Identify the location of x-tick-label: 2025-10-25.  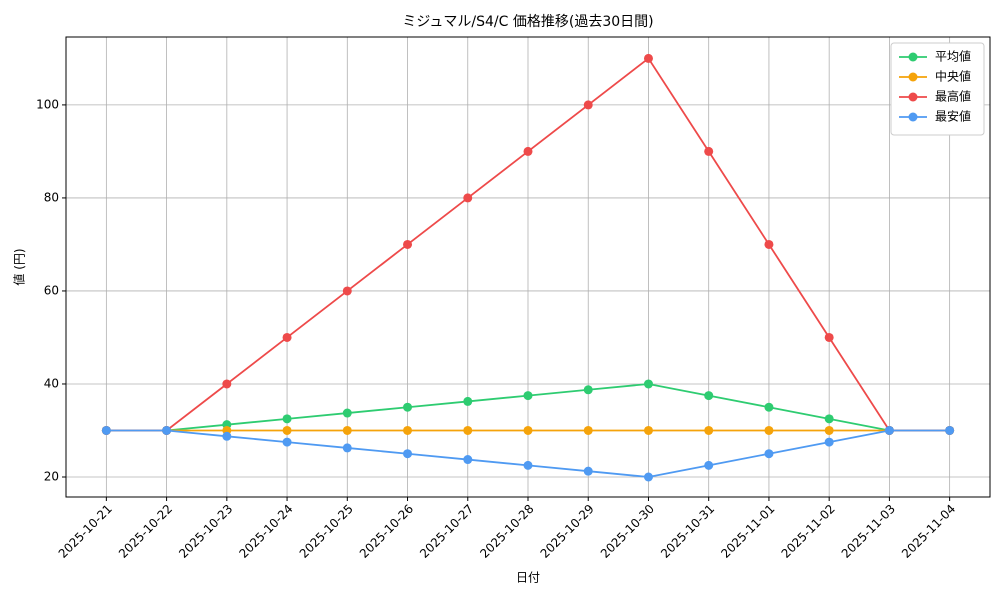
(326, 531).